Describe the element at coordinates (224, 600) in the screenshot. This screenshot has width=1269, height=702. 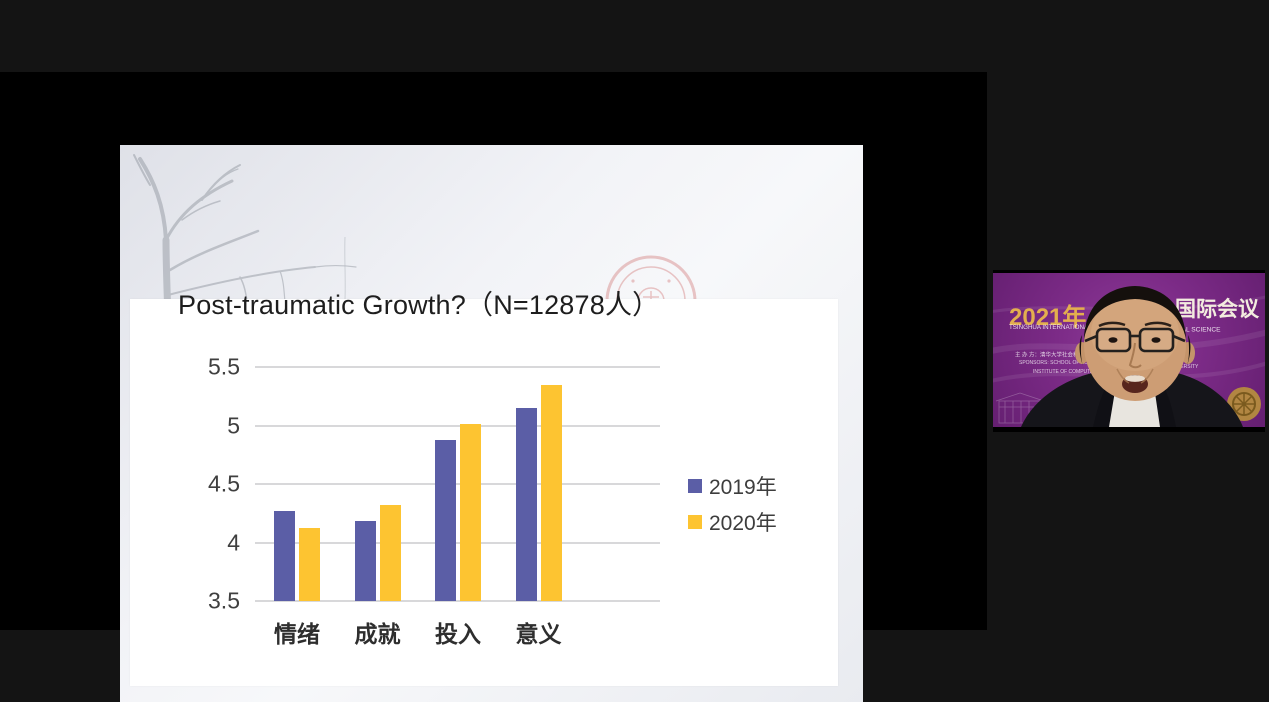
I see `y-axis-tick-label: 3.5` at that location.